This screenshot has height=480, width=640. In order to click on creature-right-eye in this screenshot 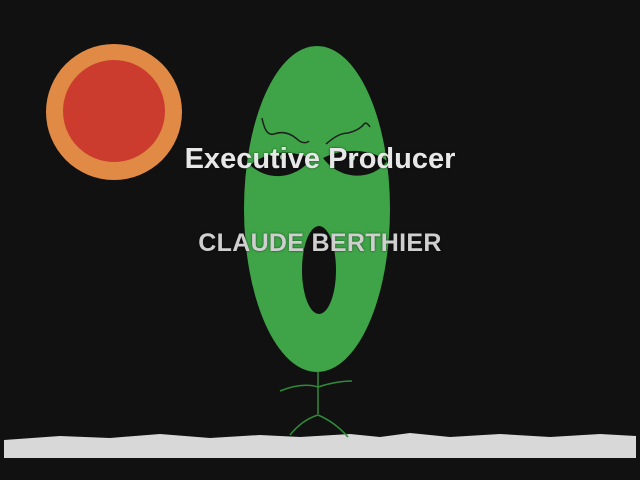, I will do `click(355, 163)`.